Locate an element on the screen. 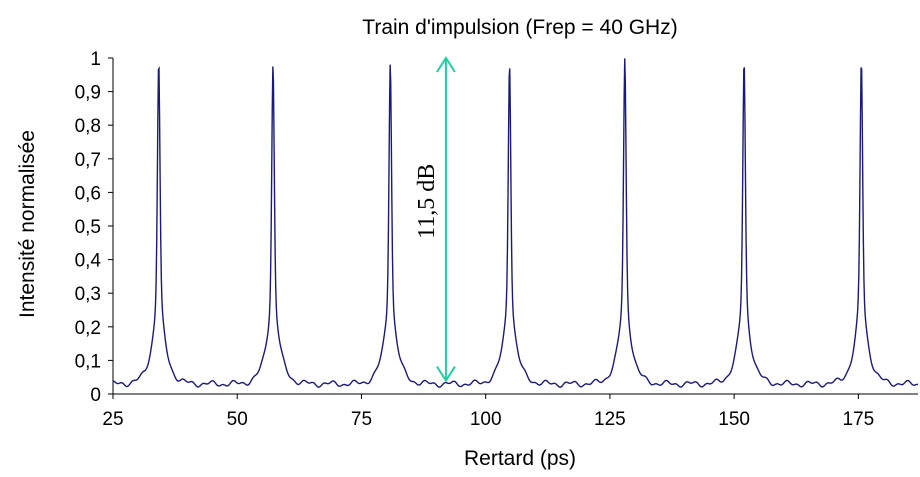  x-tick-label: 125 is located at coordinates (610, 419).